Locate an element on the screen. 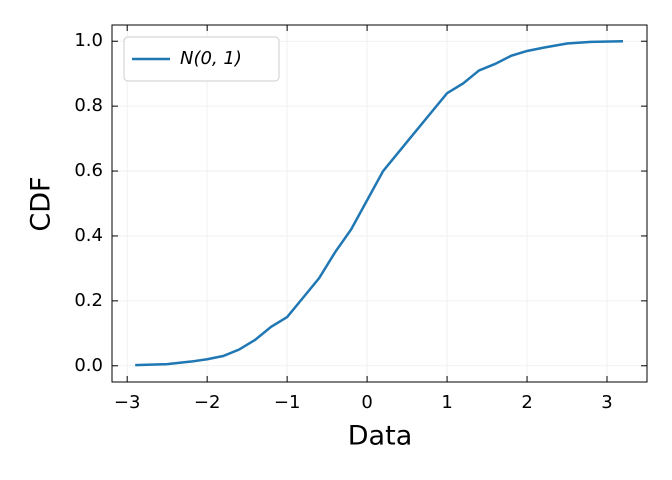 This screenshot has height=480, width=672. y-tick-label: 0.6 is located at coordinates (88, 170).